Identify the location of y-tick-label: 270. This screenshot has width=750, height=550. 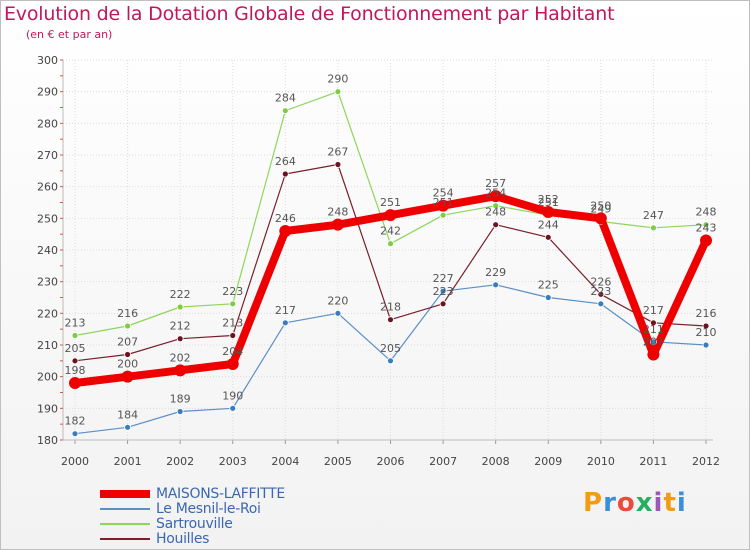
(47, 155).